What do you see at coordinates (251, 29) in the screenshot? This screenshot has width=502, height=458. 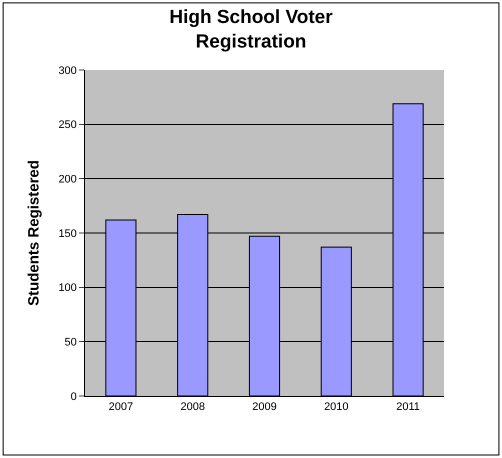 I see `chart-title: High School Voter Registration` at bounding box center [251, 29].